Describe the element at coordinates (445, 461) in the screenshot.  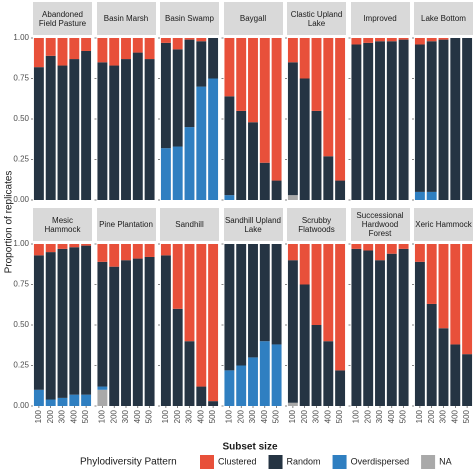
I see `legend-label: NA` at that location.